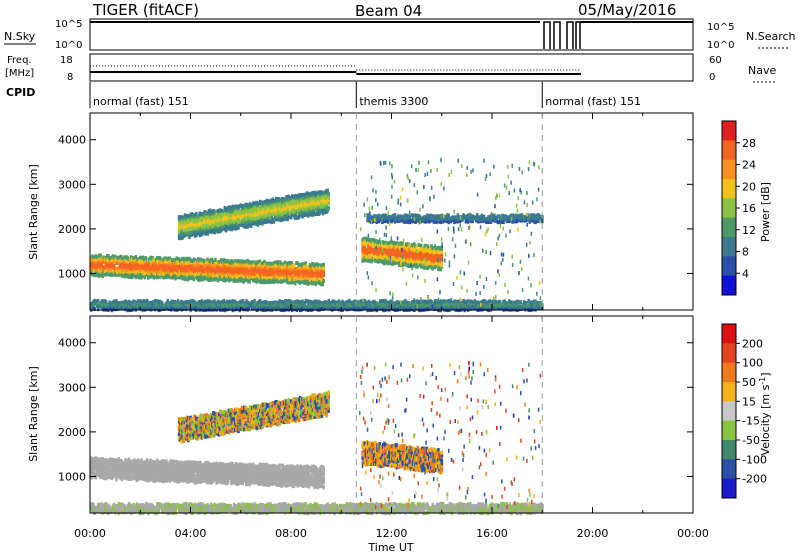  Describe the element at coordinates (20, 36) in the screenshot. I see `nsky-label: N.Sky` at that location.